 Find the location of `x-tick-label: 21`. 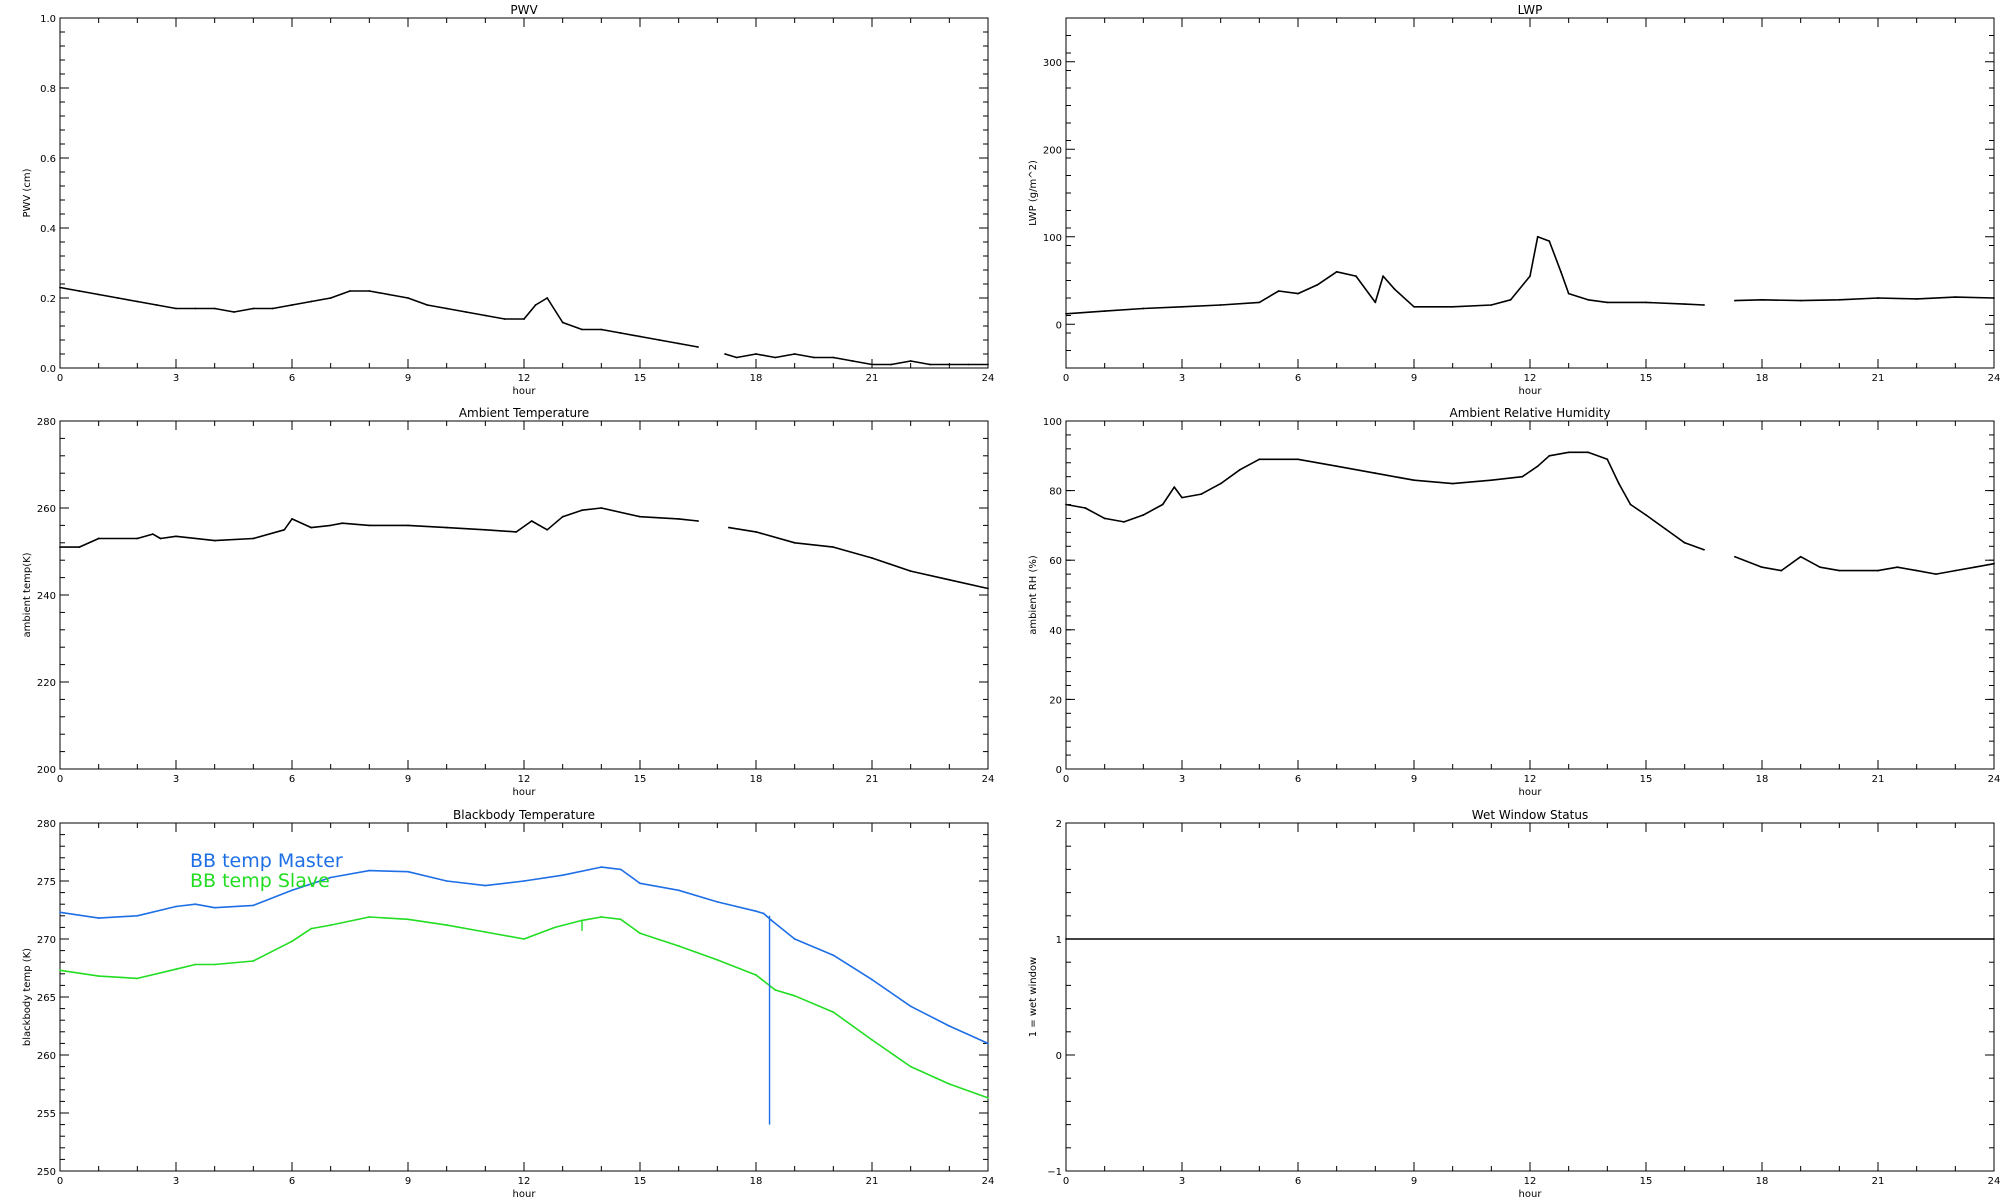

x-tick-label: 21 is located at coordinates (872, 378).